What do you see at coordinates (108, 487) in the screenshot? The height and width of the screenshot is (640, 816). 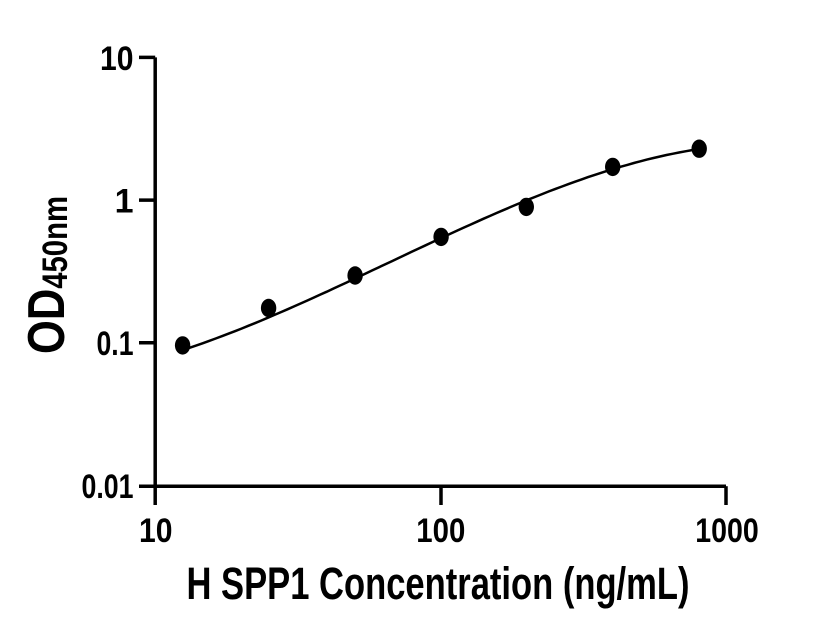 I see `svg-text: 0.01` at bounding box center [108, 487].